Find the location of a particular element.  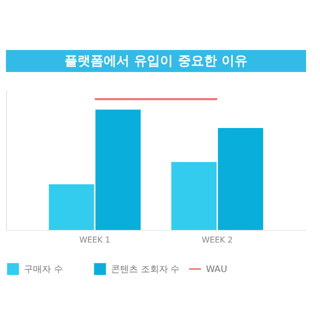

x-tick-label: WEEK 1 is located at coordinates (94, 240).